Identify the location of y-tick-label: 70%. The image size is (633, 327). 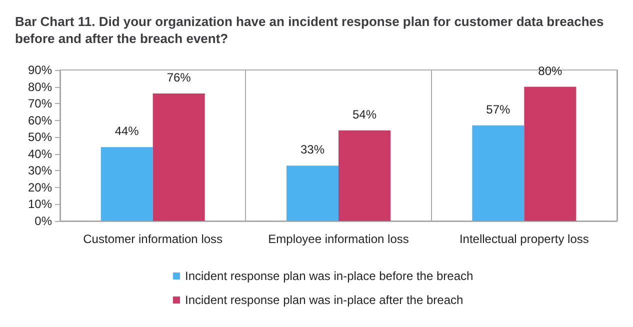
(40, 103).